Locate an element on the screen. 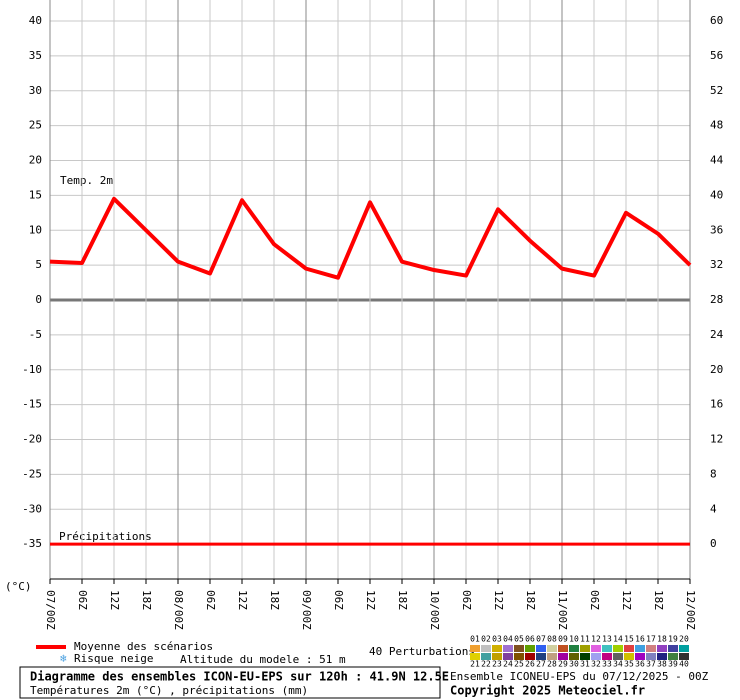  perturbations-label: 40 Perturbations is located at coordinates (422, 651).